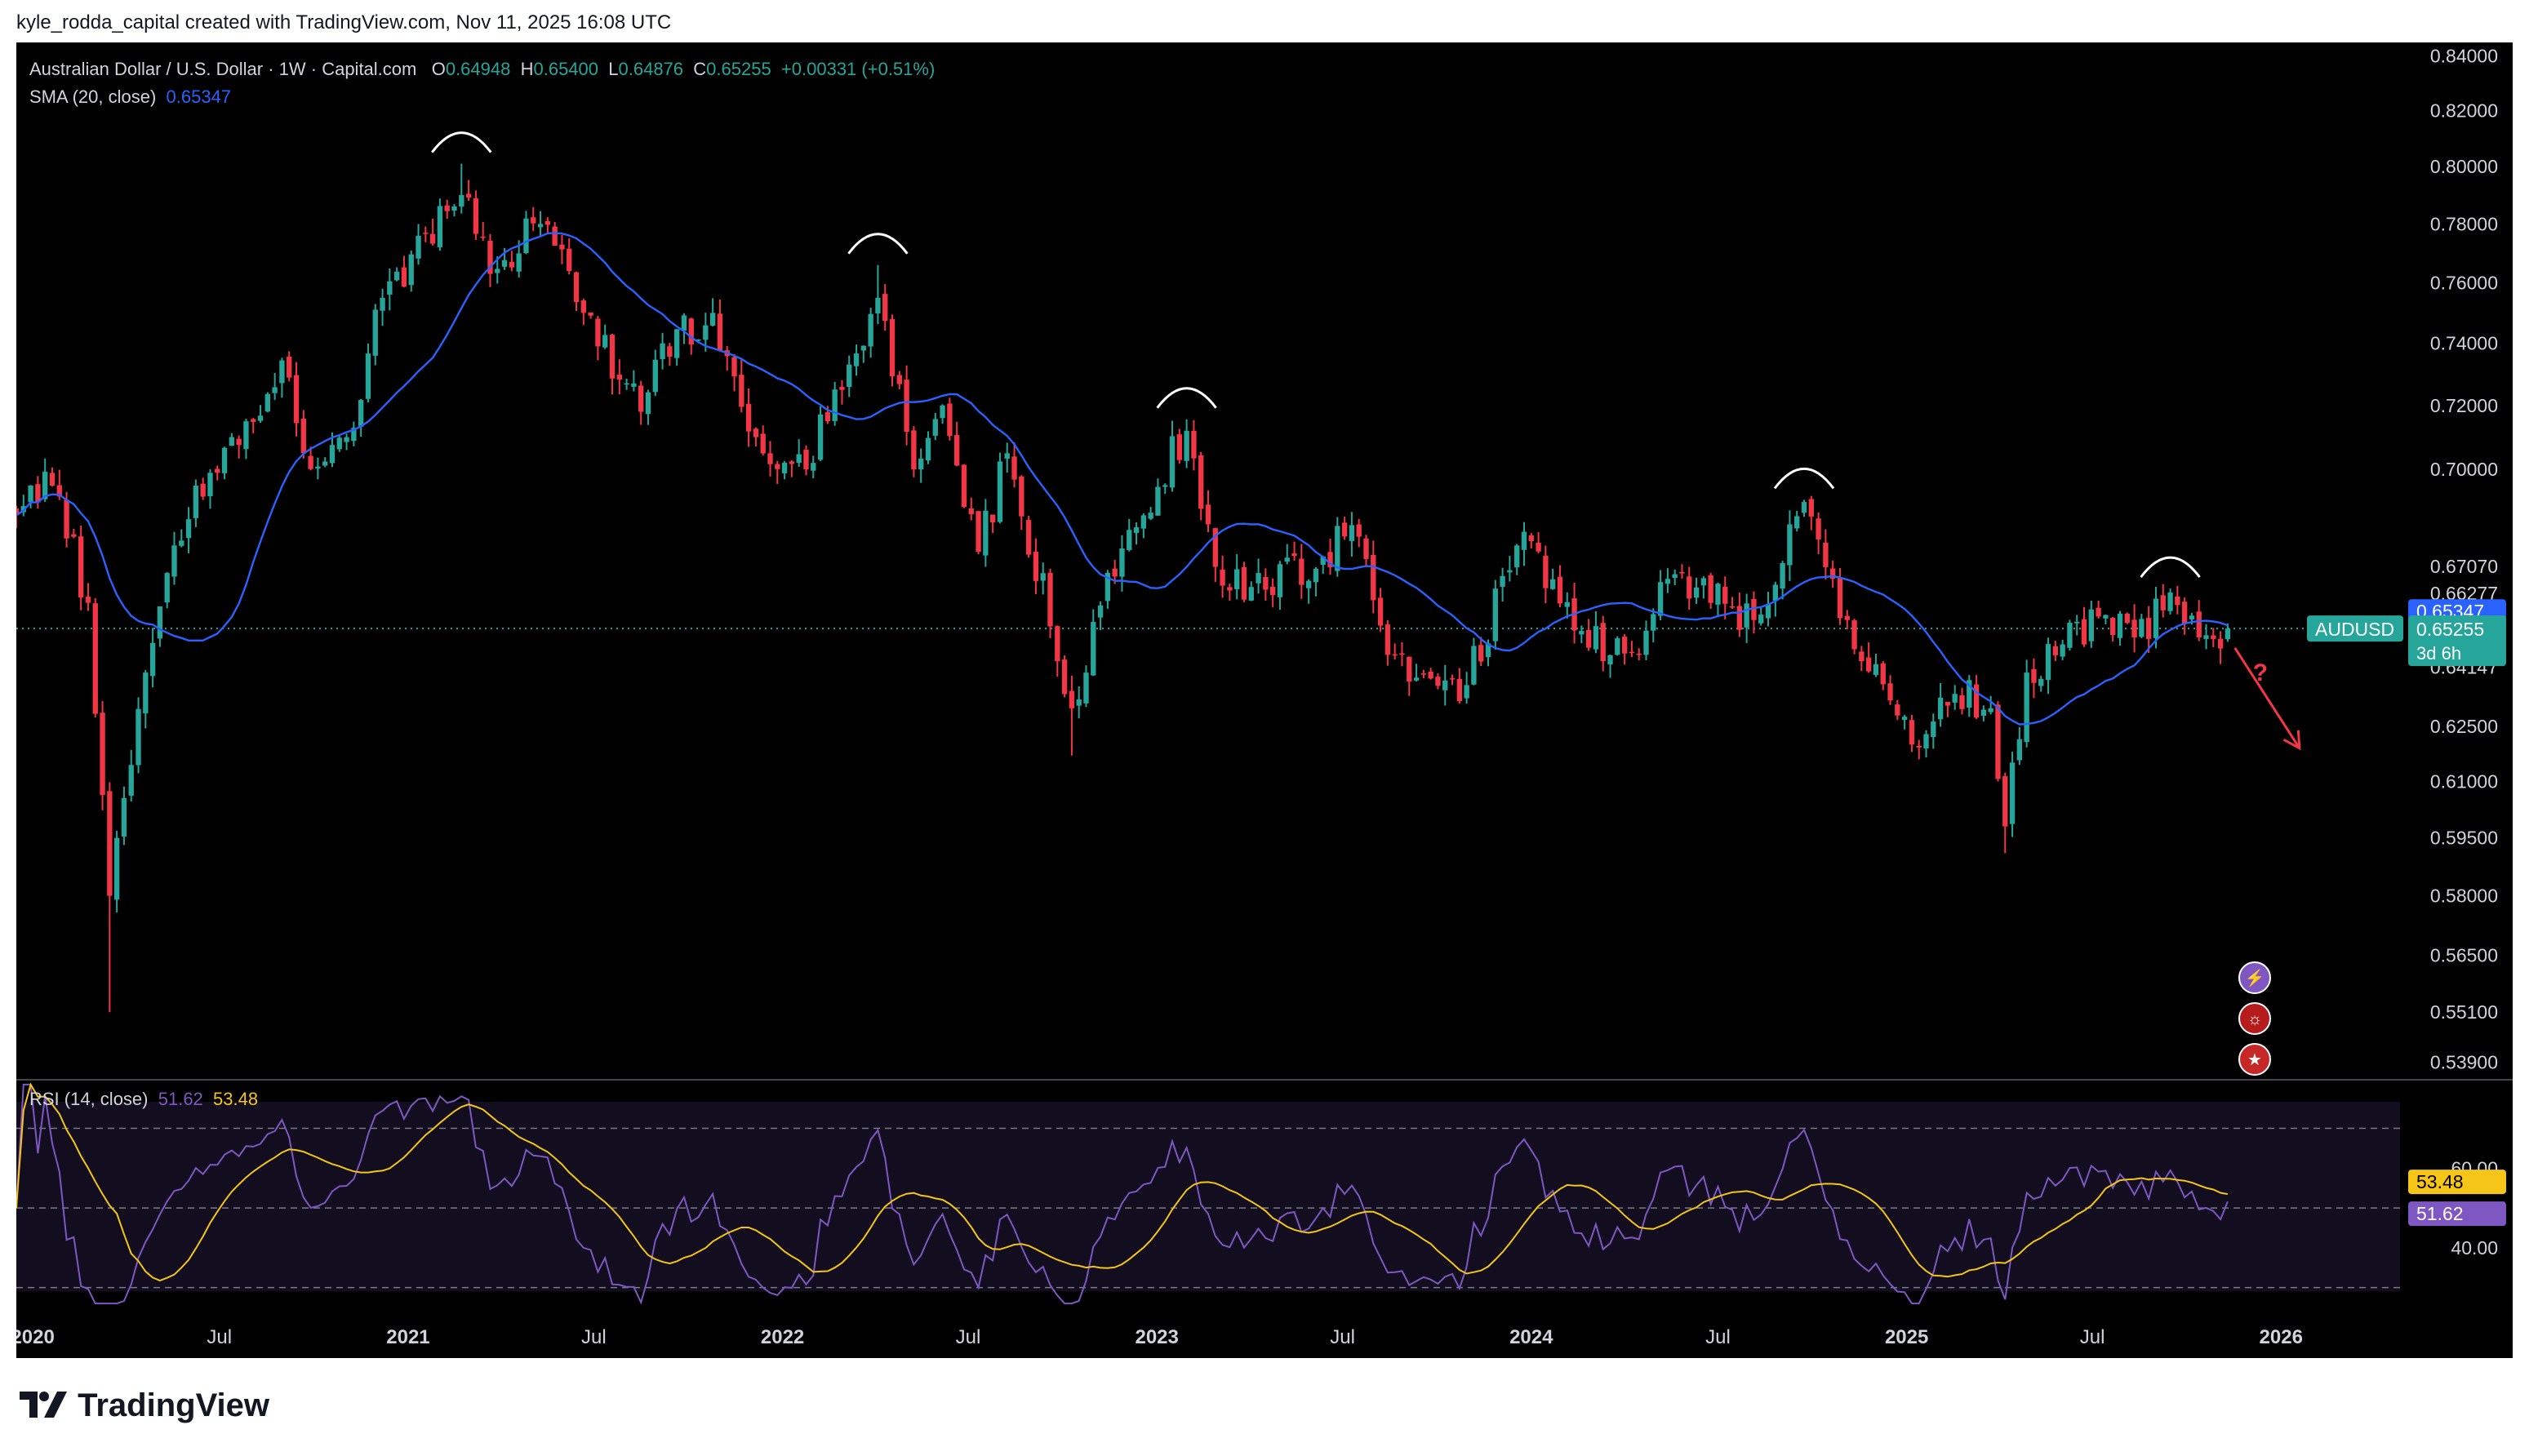 This screenshot has width=2529, height=1456. I want to click on pane-separator, so click(1264, 1080).